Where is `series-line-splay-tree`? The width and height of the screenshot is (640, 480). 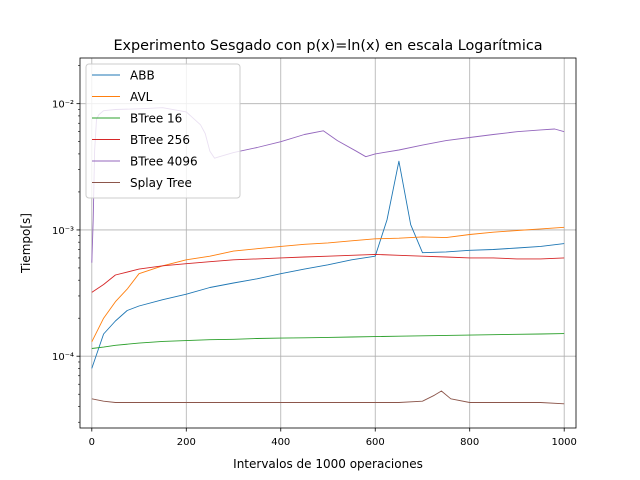
series-line-splay-tree is located at coordinates (328, 397).